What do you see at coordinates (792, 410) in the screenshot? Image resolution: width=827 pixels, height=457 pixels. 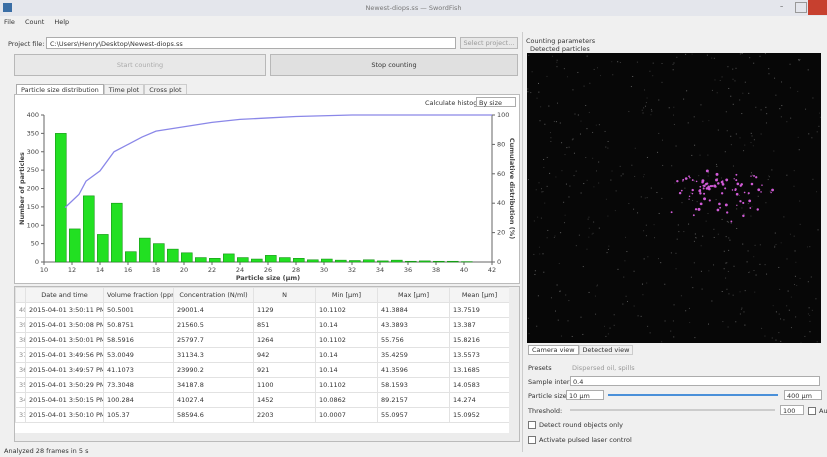 I see `threshold-input: 100` at bounding box center [792, 410].